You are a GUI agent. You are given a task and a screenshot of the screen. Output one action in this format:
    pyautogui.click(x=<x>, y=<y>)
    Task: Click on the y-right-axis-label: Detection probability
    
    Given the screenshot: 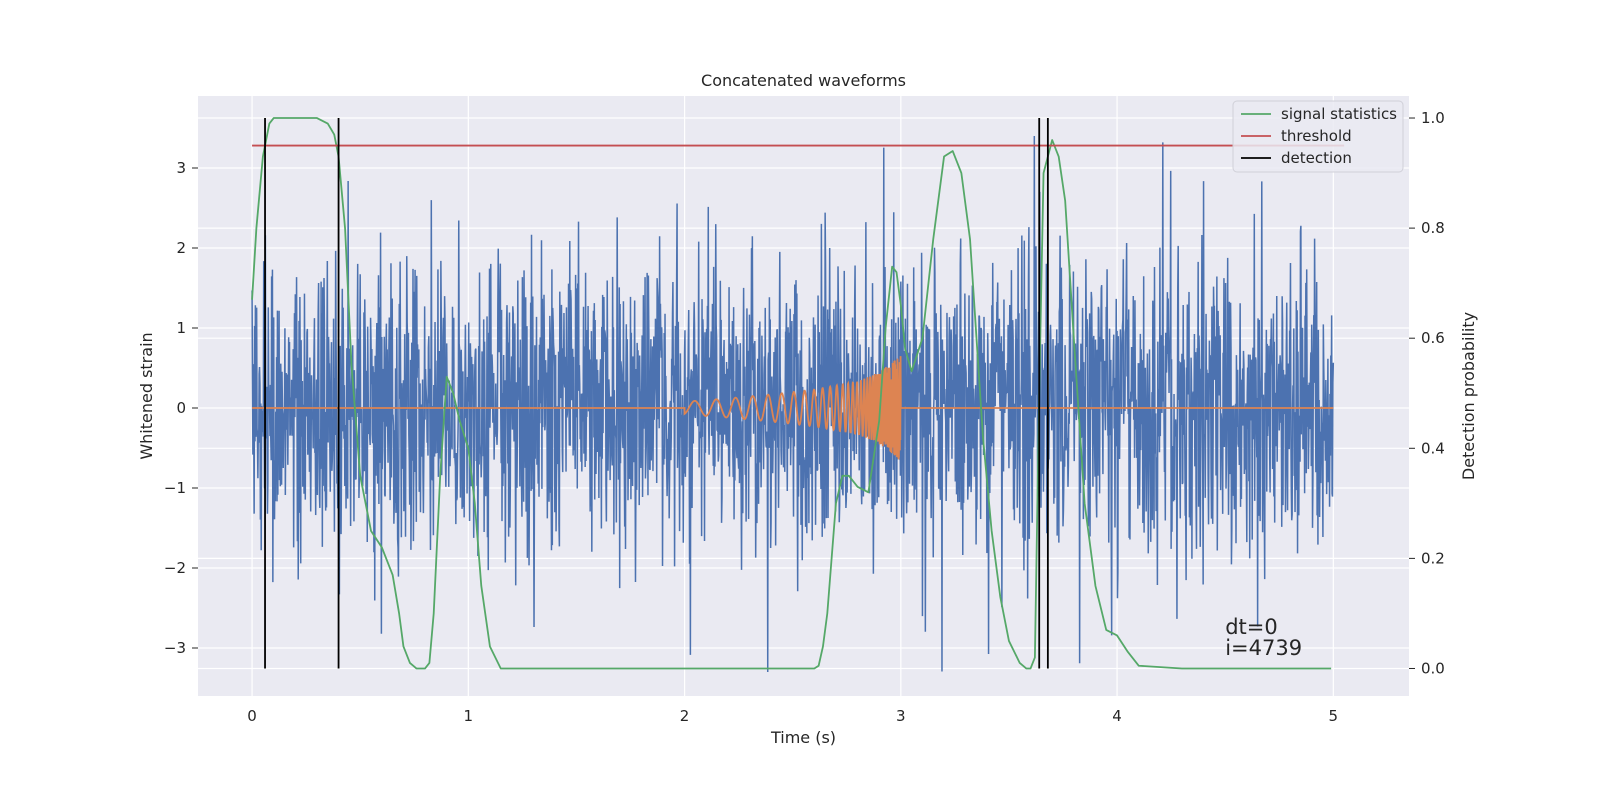 What is the action you would take?
    pyautogui.click(x=1468, y=396)
    